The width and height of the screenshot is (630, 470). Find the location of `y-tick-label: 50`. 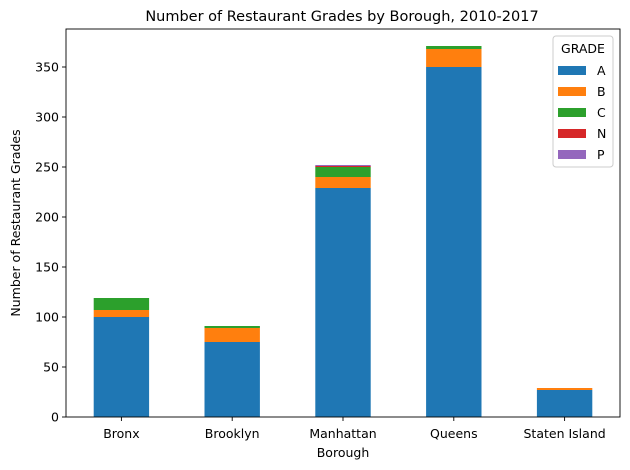

y-tick-label: 50 is located at coordinates (51, 367).